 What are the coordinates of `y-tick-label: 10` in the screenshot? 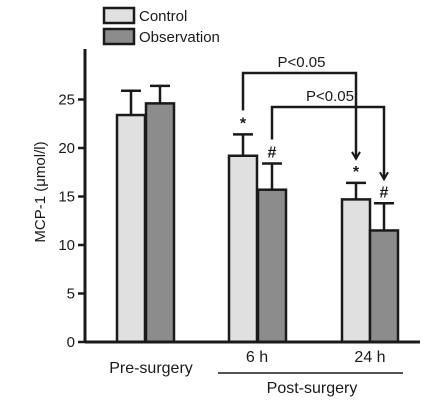 It's located at (66, 245).